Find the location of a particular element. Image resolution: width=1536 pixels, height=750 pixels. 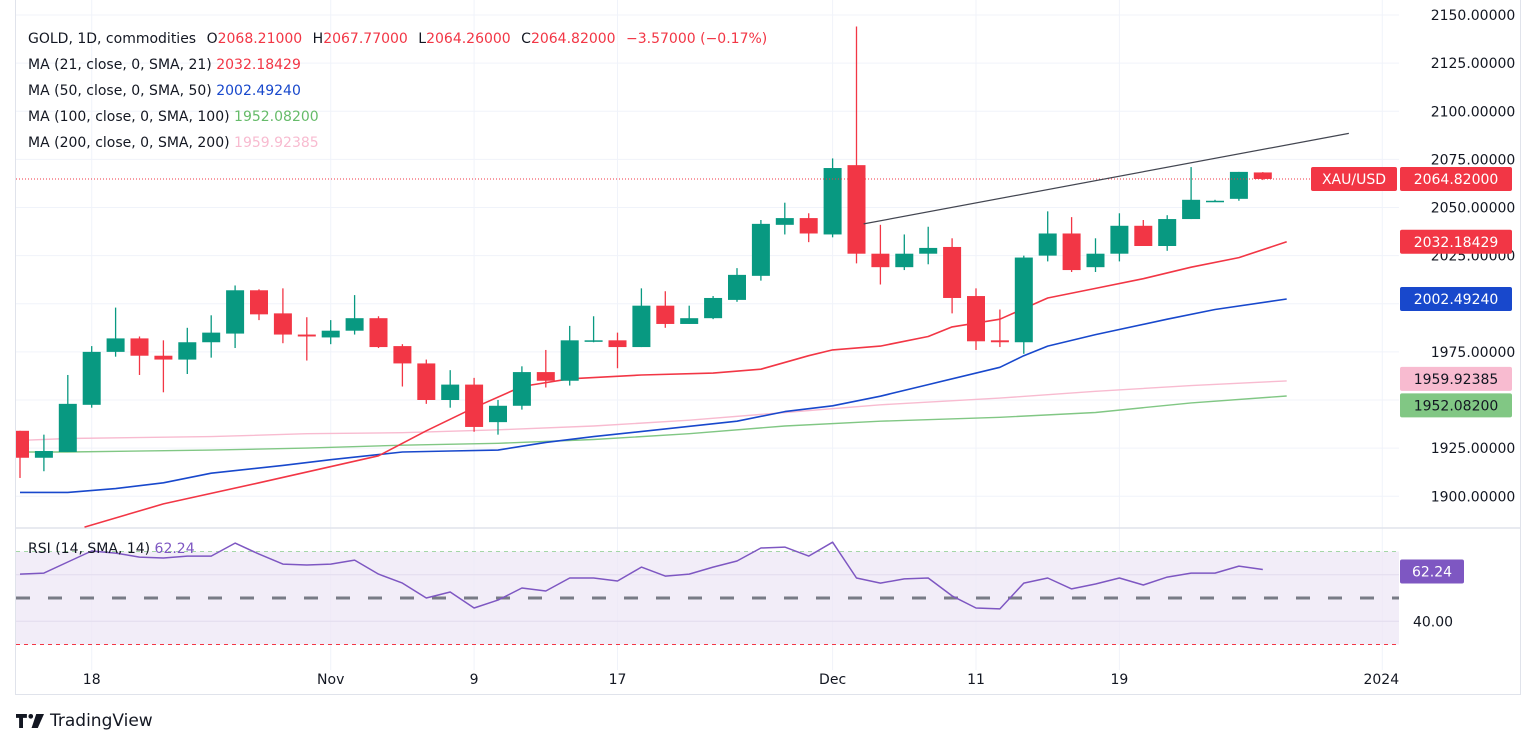

price-axis-label: 2150.00000 is located at coordinates (1473, 16).